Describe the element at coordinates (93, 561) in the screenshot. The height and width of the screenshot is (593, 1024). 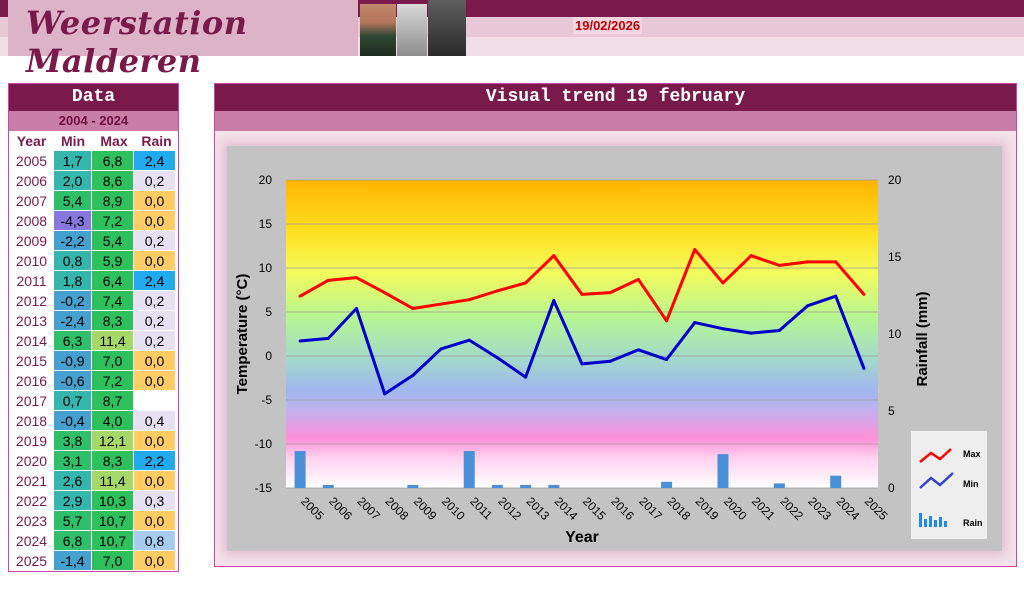
I see `table-row: 2025 -1,4 7,0 0,0` at that location.